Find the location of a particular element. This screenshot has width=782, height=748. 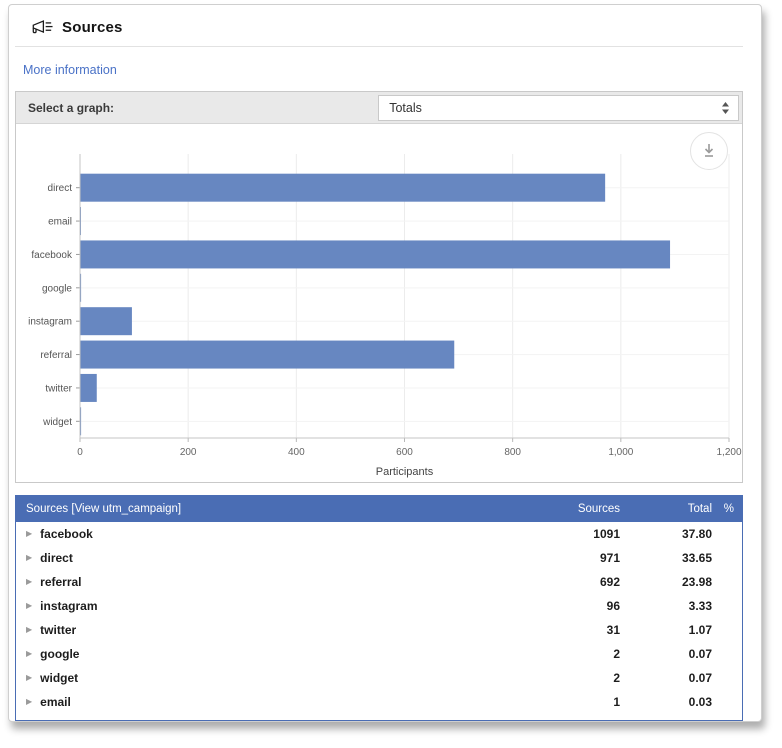

table-row-referral: ▶ referral 692 23.98 is located at coordinates (379, 582).